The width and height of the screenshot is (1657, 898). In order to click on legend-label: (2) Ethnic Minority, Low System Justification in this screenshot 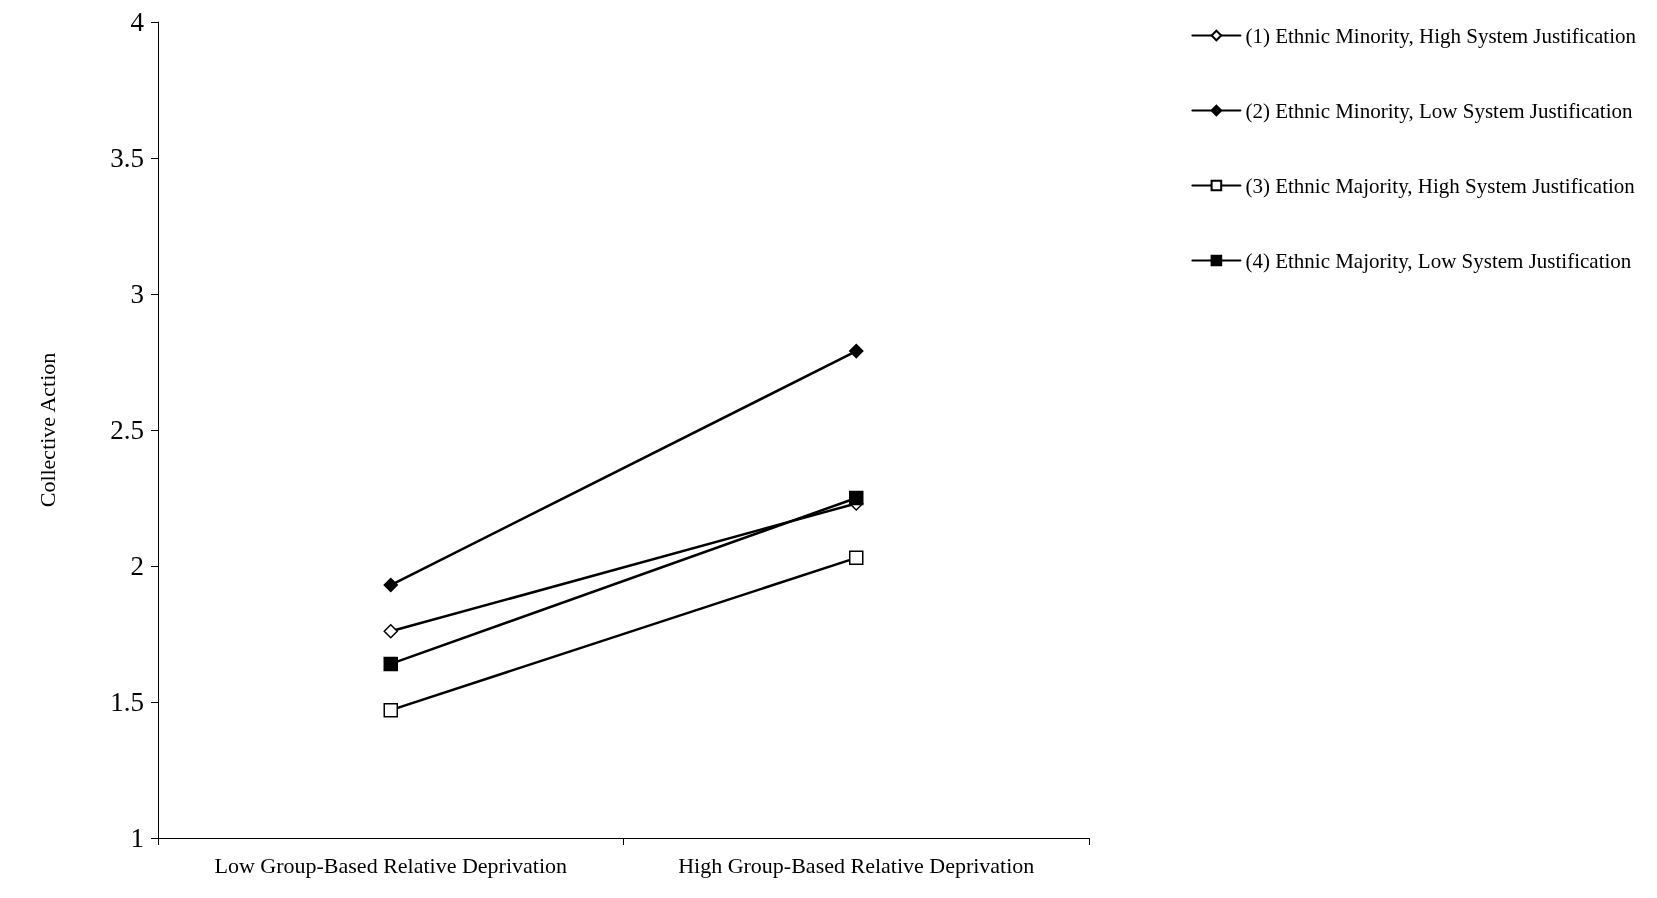, I will do `click(1439, 110)`.